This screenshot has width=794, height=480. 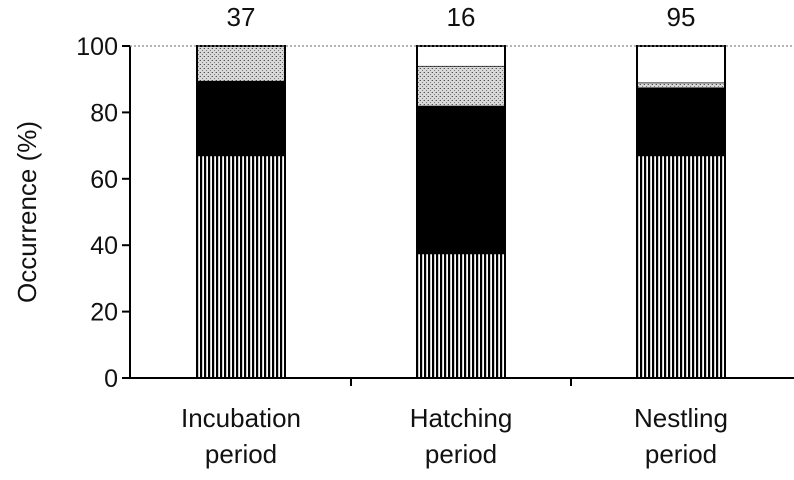 What do you see at coordinates (461, 17) in the screenshot?
I see `sample-size-label-1: 16` at bounding box center [461, 17].